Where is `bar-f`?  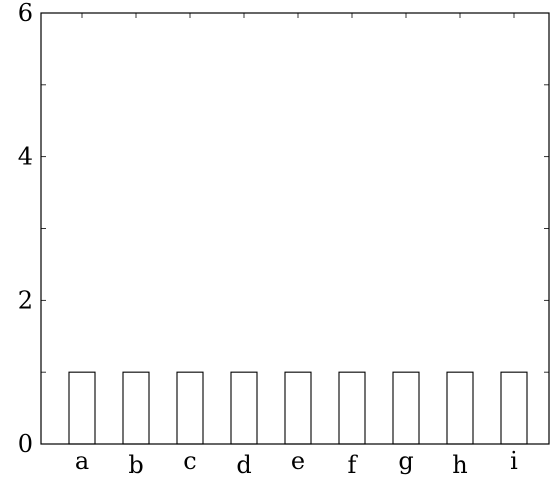
bar-f is located at coordinates (352, 408).